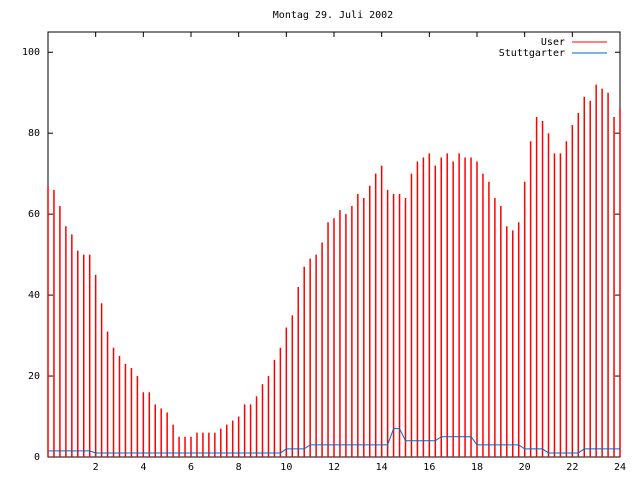 The width and height of the screenshot is (640, 480). I want to click on x-tick-label: 18, so click(477, 467).